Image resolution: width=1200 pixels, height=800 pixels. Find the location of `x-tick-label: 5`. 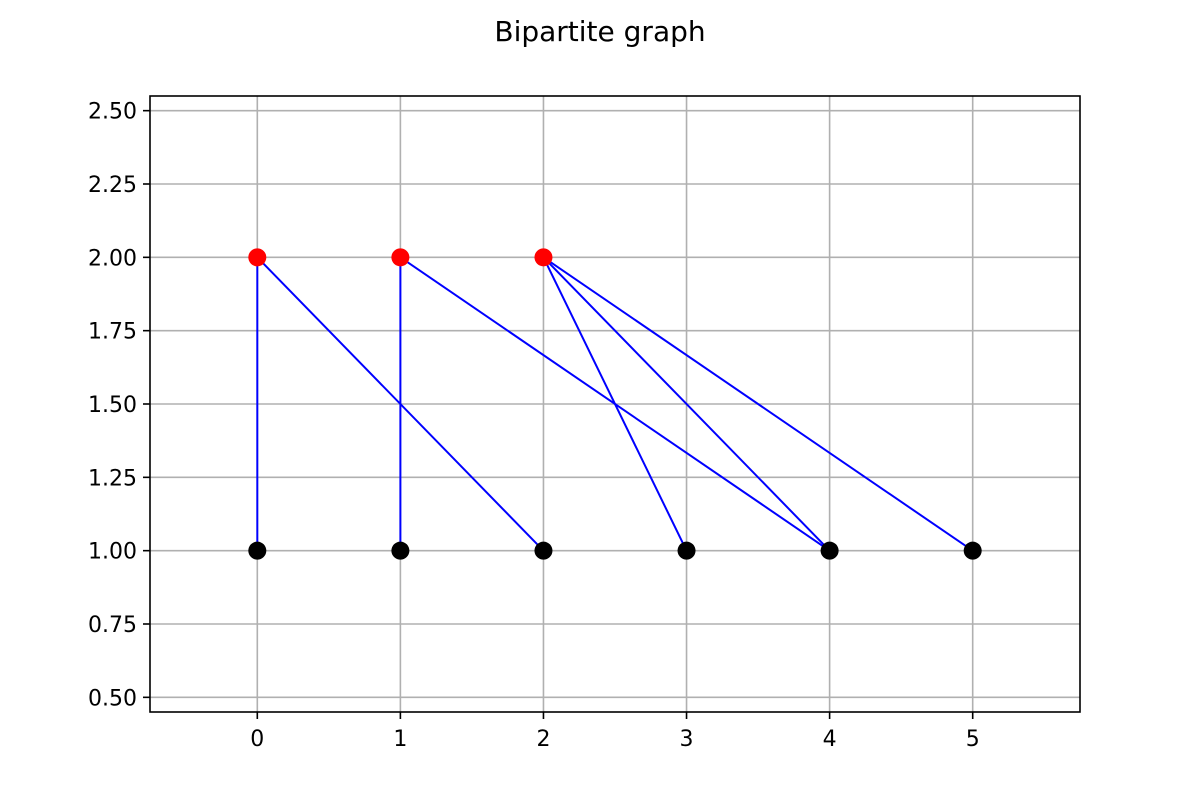

x-tick-label: 5 is located at coordinates (973, 739).